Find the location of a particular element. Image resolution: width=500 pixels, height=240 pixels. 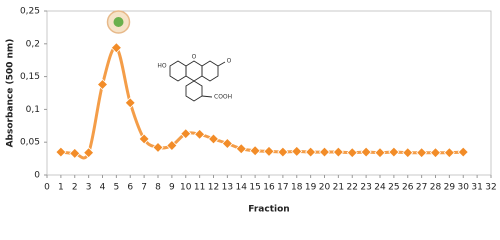

x-tick-label: 21 is located at coordinates (338, 188).